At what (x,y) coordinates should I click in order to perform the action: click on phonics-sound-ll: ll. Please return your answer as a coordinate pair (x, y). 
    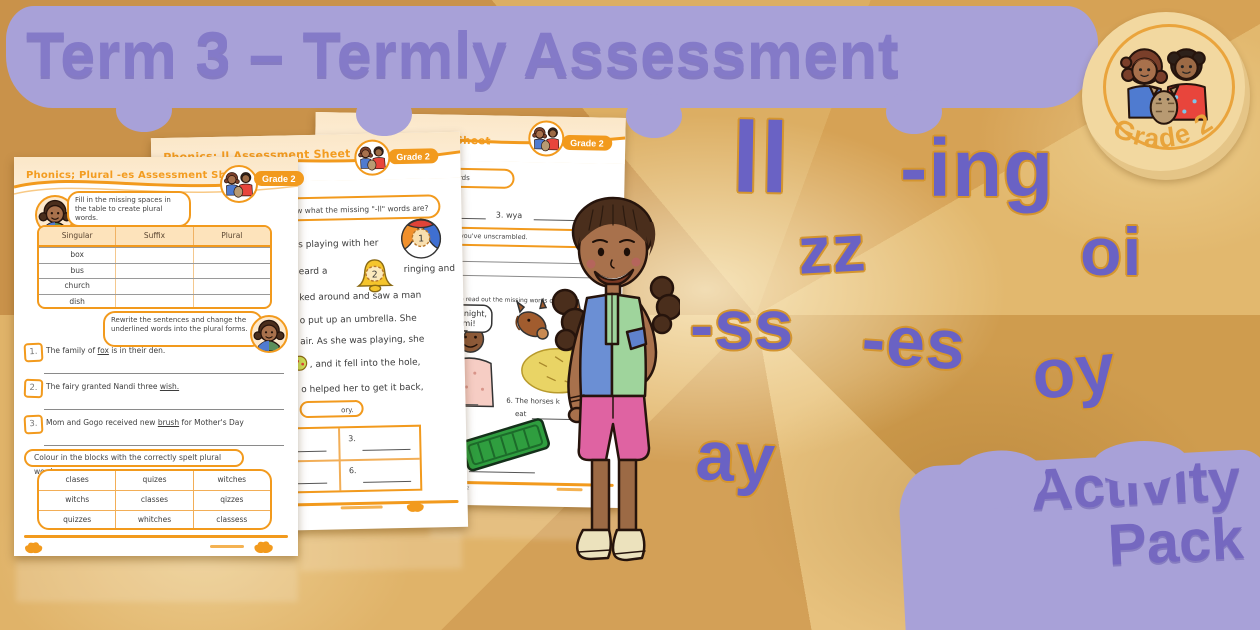
    Looking at the image, I should click on (761, 158).